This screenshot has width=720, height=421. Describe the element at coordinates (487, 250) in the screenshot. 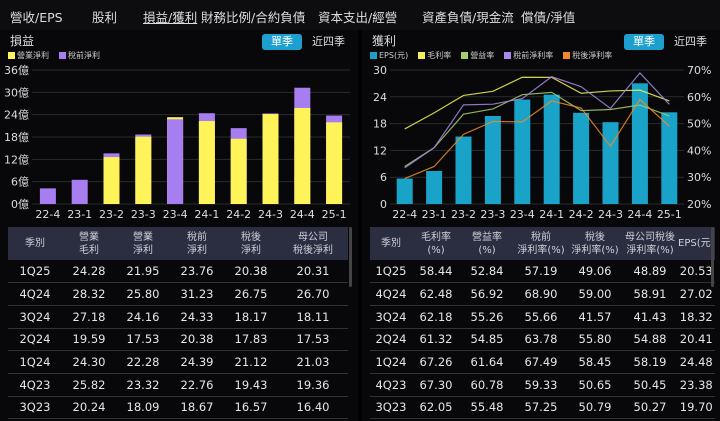

I see `header-text: (%)` at that location.